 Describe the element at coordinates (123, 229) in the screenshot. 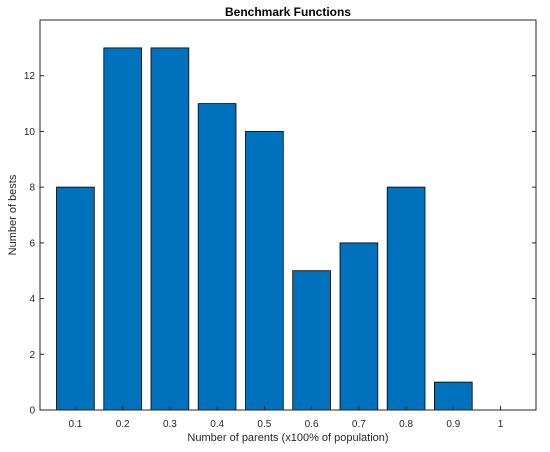

I see `bar-0.2` at that location.